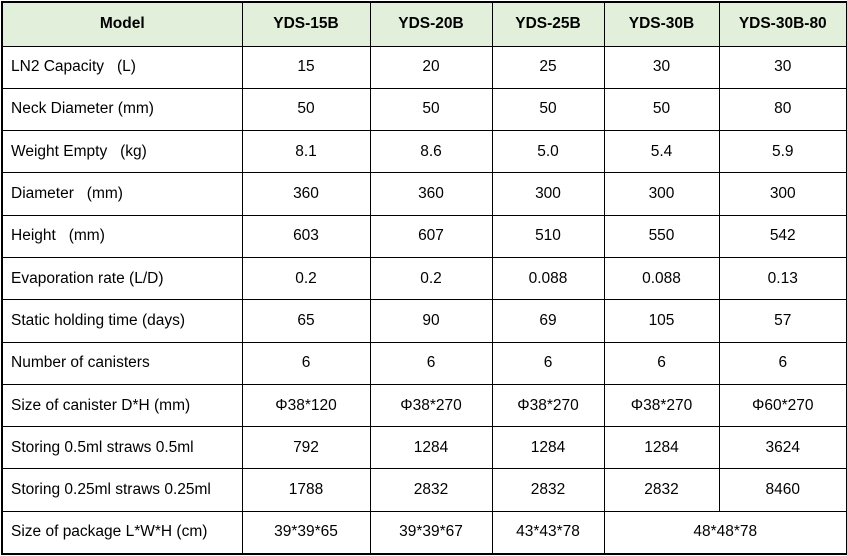 The image size is (847, 556). I want to click on row-label: Storing 0.25ml straws 0.25ml, so click(122, 490).